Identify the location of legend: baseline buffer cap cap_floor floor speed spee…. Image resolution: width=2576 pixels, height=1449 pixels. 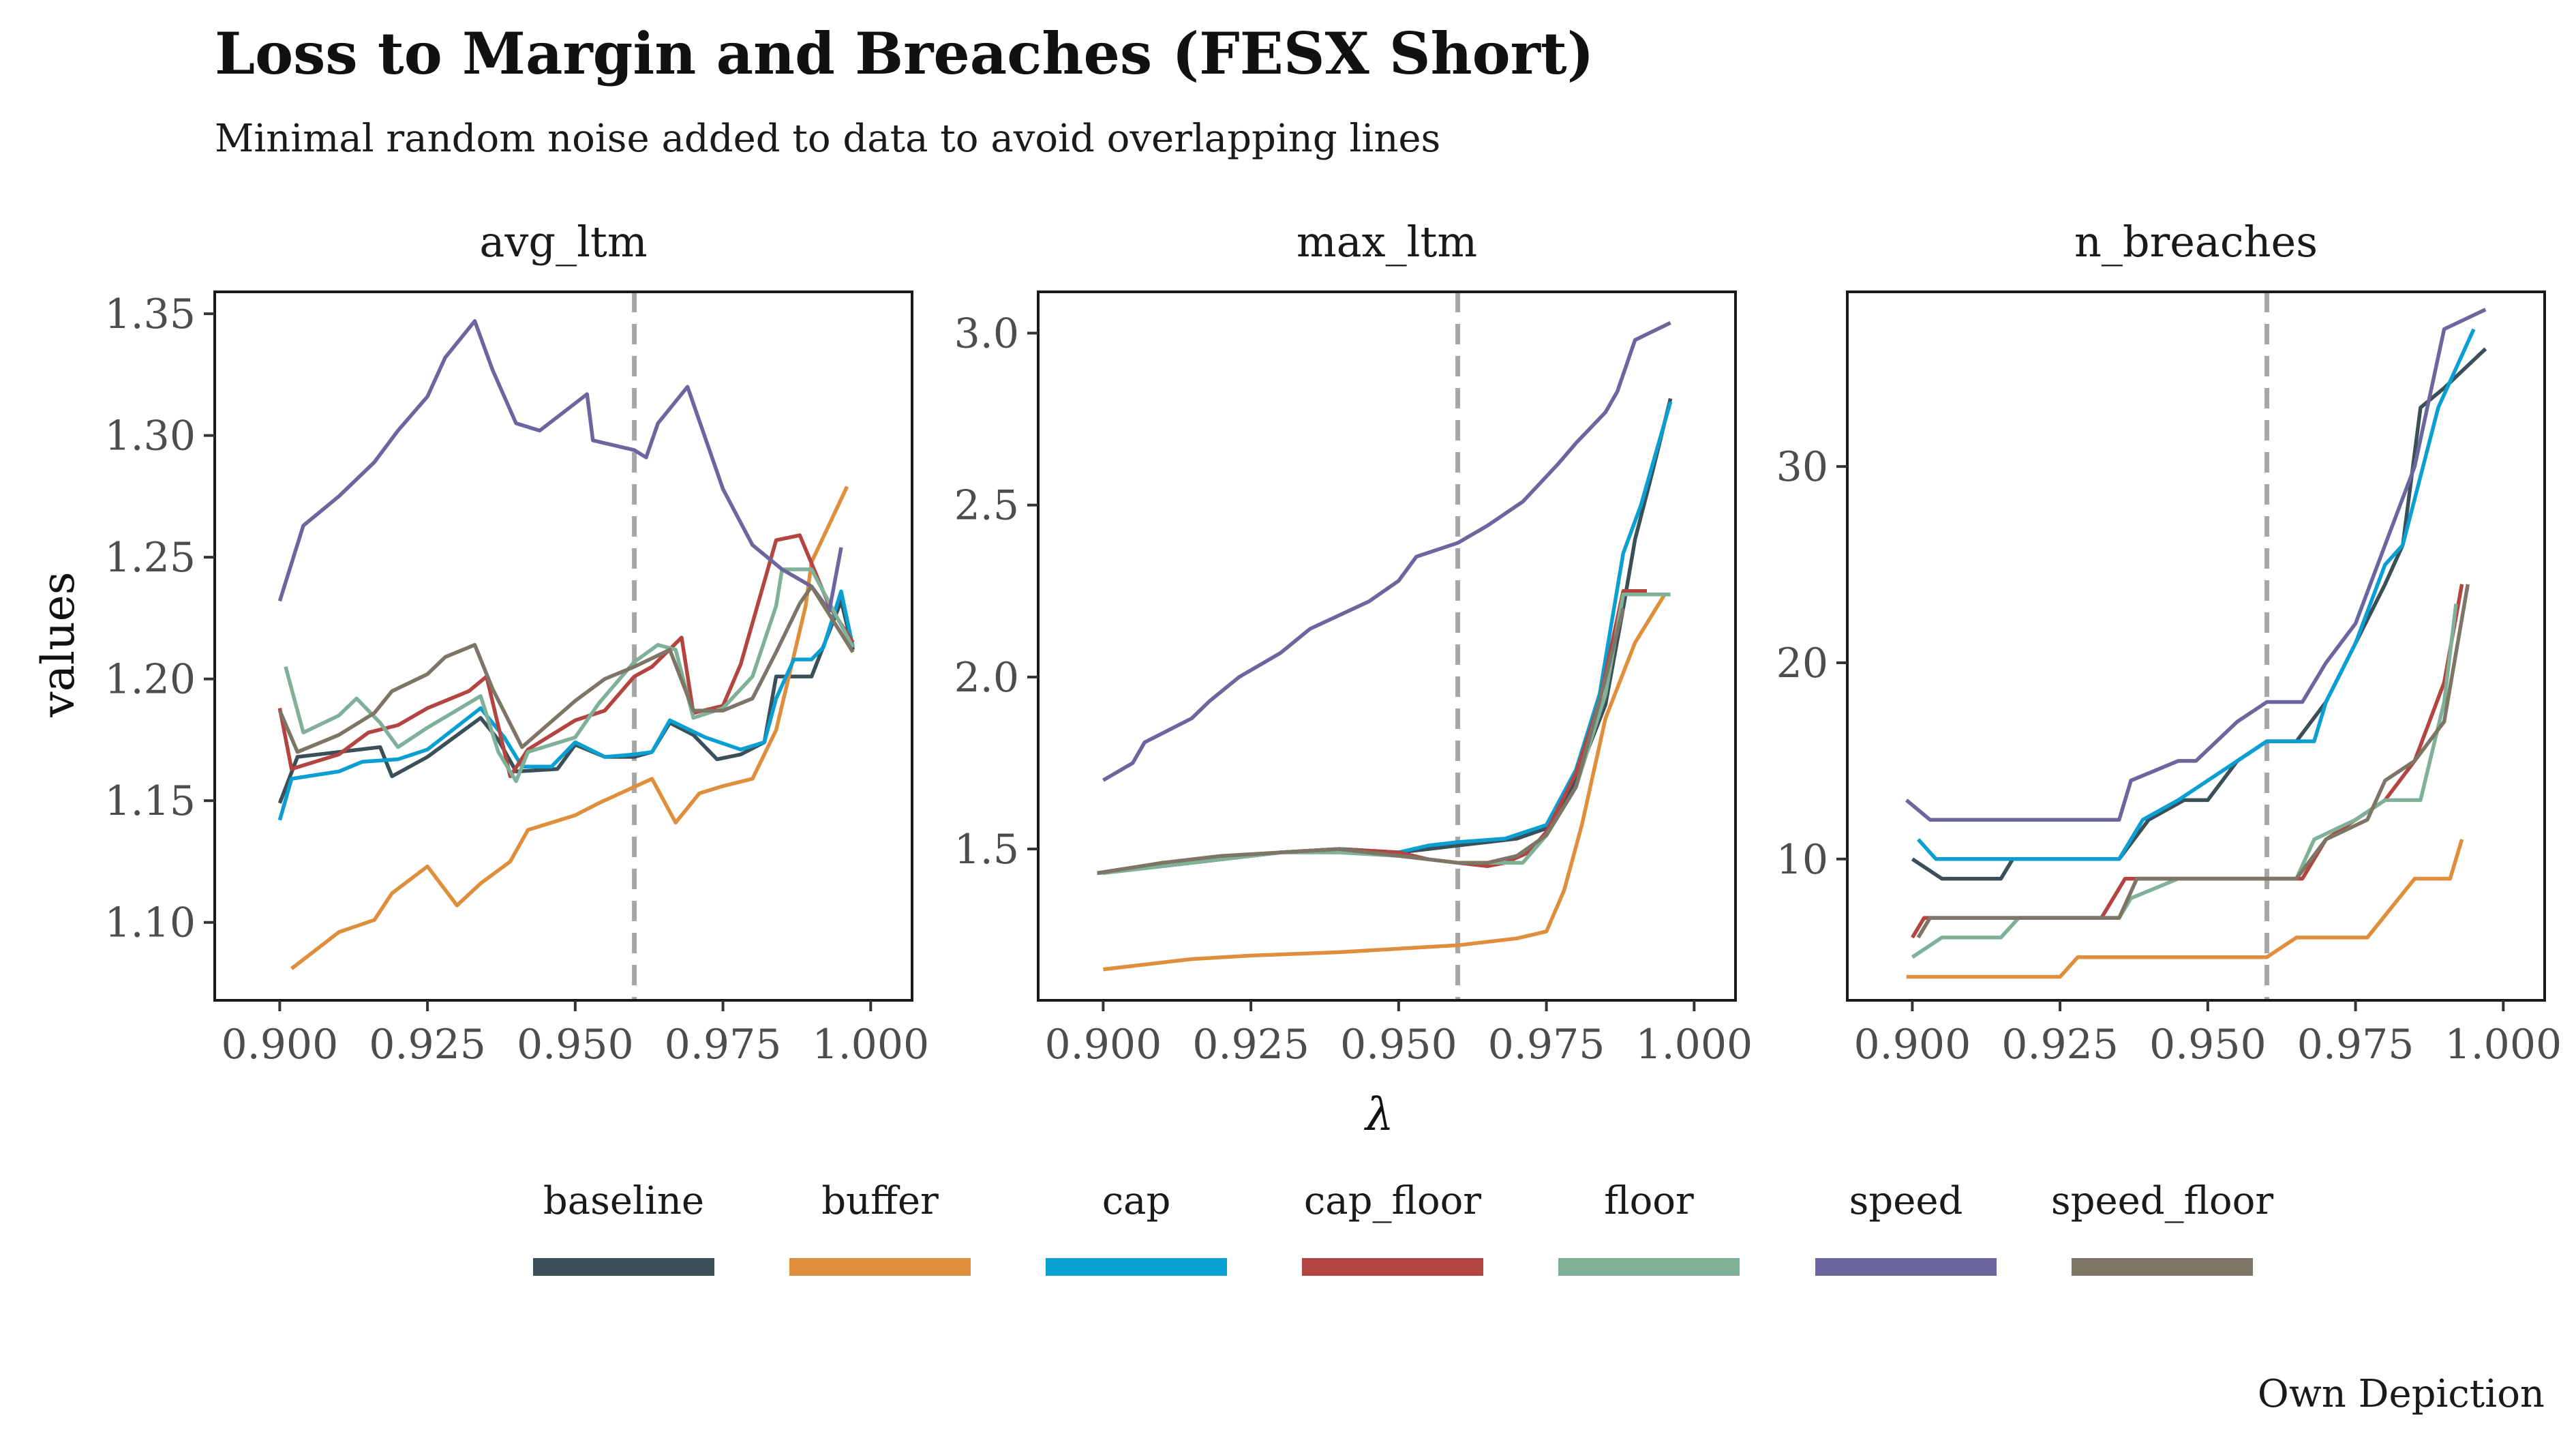
(1403, 1227).